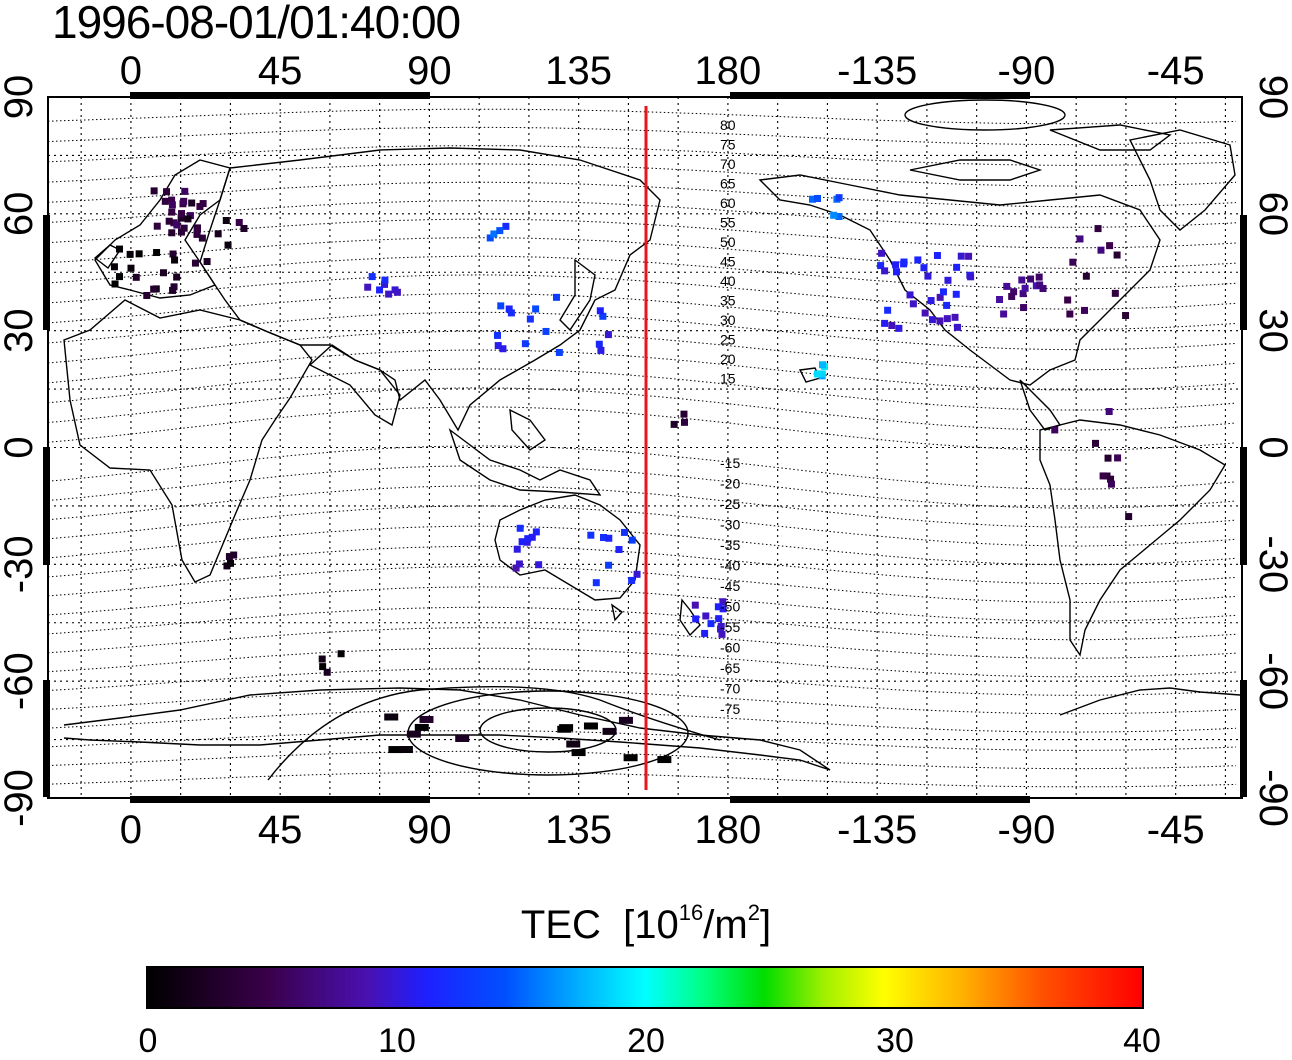  What do you see at coordinates (645, 987) in the screenshot?
I see `tec-colorbar` at bounding box center [645, 987].